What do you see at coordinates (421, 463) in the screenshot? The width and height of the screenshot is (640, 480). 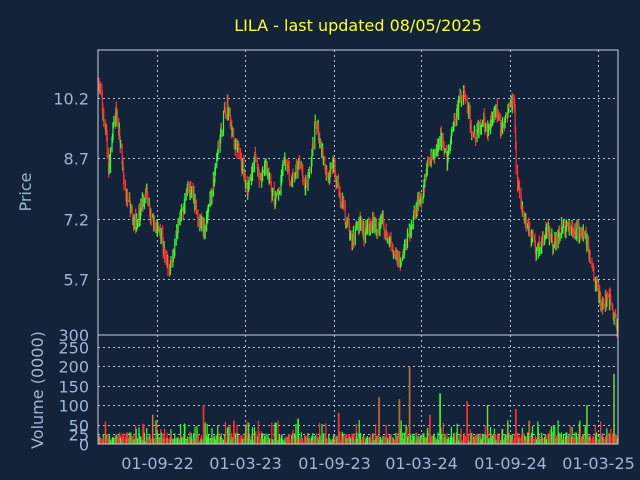 I see `x-tick-label: 01-03-24` at bounding box center [421, 463].